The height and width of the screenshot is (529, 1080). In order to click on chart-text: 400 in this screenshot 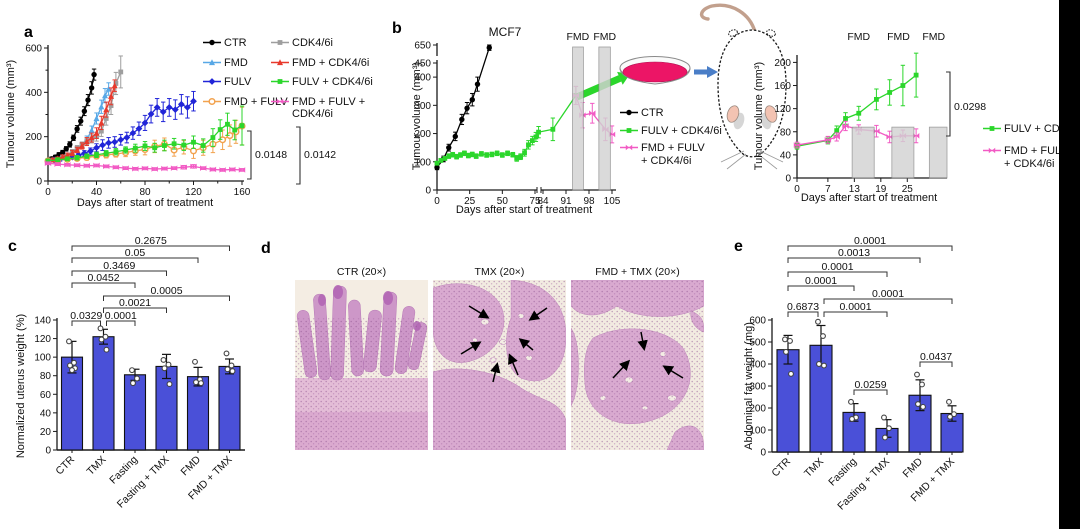, I will do `click(422, 78)`.